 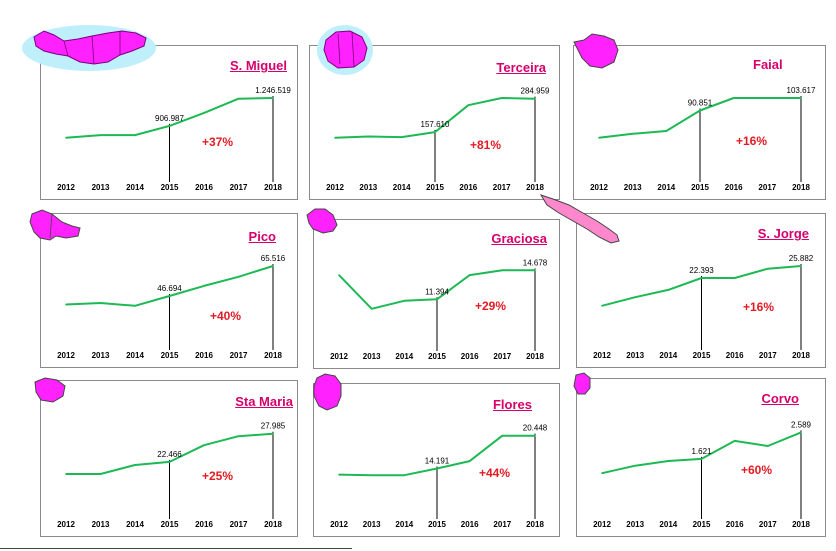 What do you see at coordinates (262, 236) in the screenshot?
I see `chart-title: Pico` at bounding box center [262, 236].